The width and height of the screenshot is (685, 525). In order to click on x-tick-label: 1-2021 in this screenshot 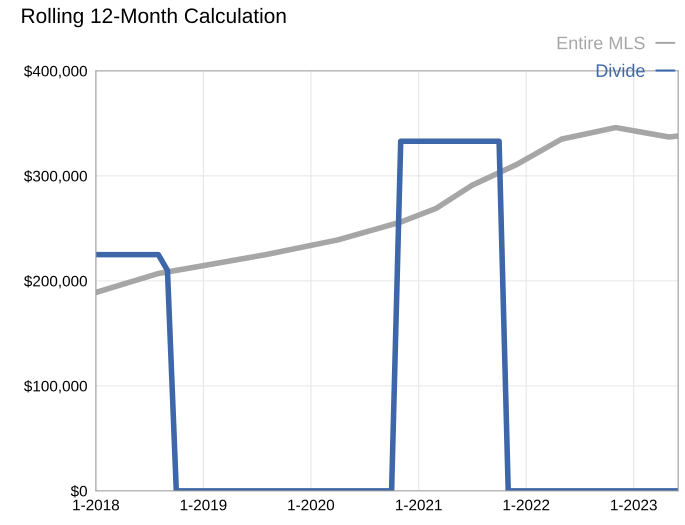, I will do `click(419, 505)`.